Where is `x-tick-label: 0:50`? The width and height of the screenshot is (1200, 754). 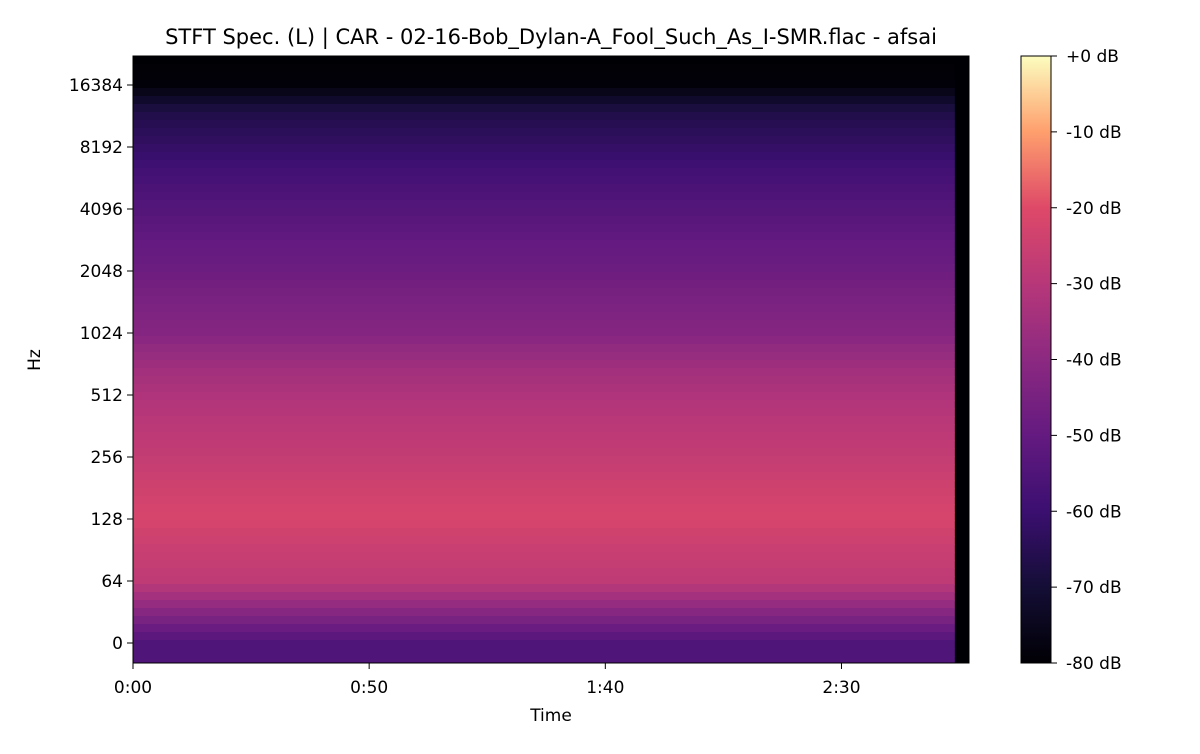
x-tick-label: 0:50 is located at coordinates (369, 688).